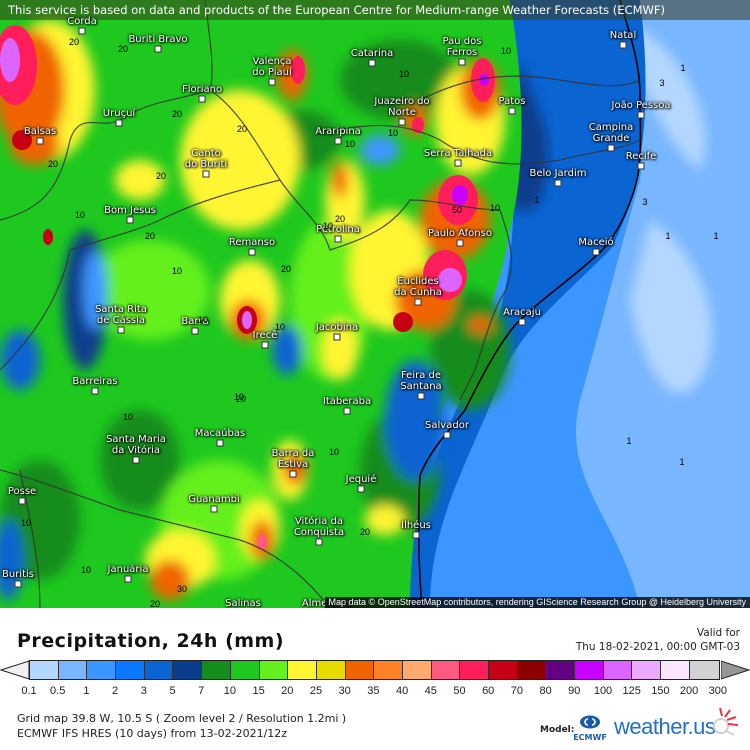 The height and width of the screenshot is (750, 750). Describe the element at coordinates (265, 335) in the screenshot. I see `city-label: Irecê` at that location.